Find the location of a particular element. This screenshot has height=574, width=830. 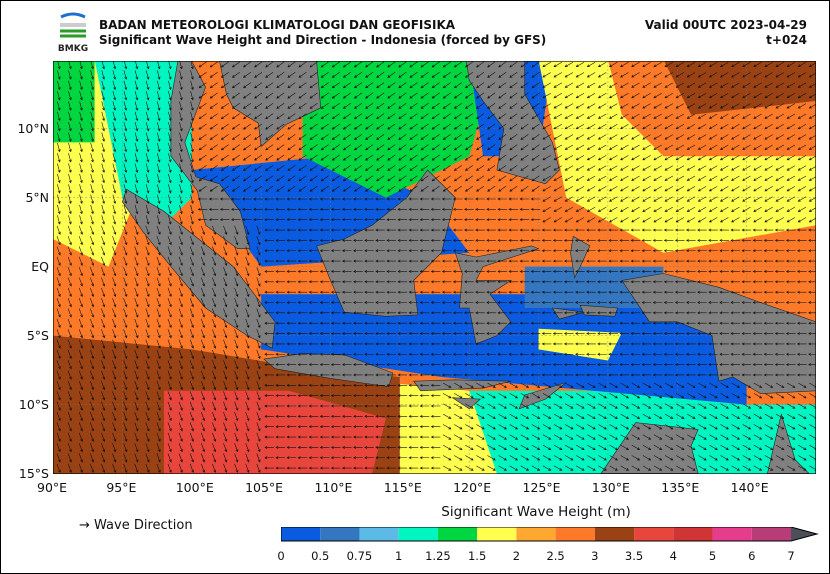

lon-tick-label: 120°E is located at coordinates (472, 487).